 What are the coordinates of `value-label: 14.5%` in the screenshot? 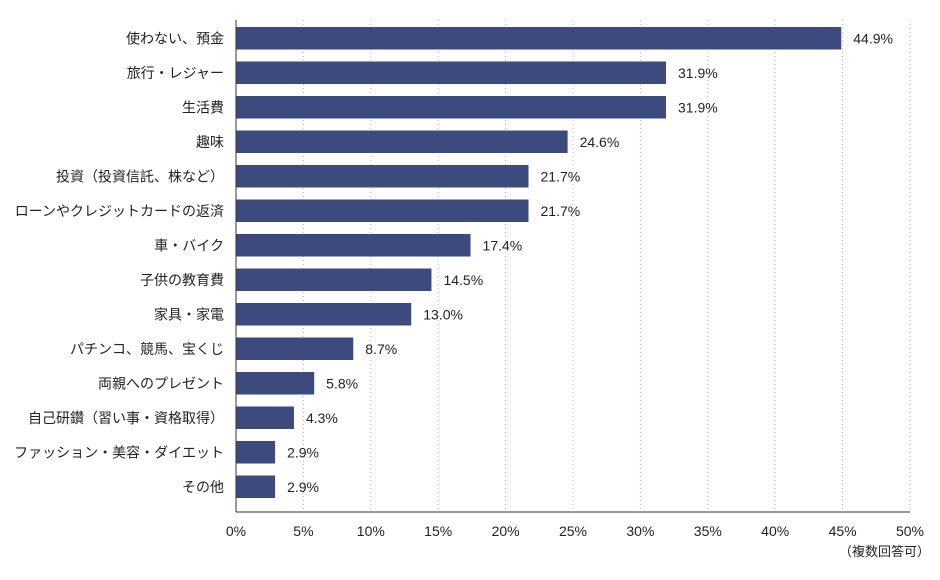 It's located at (463, 280).